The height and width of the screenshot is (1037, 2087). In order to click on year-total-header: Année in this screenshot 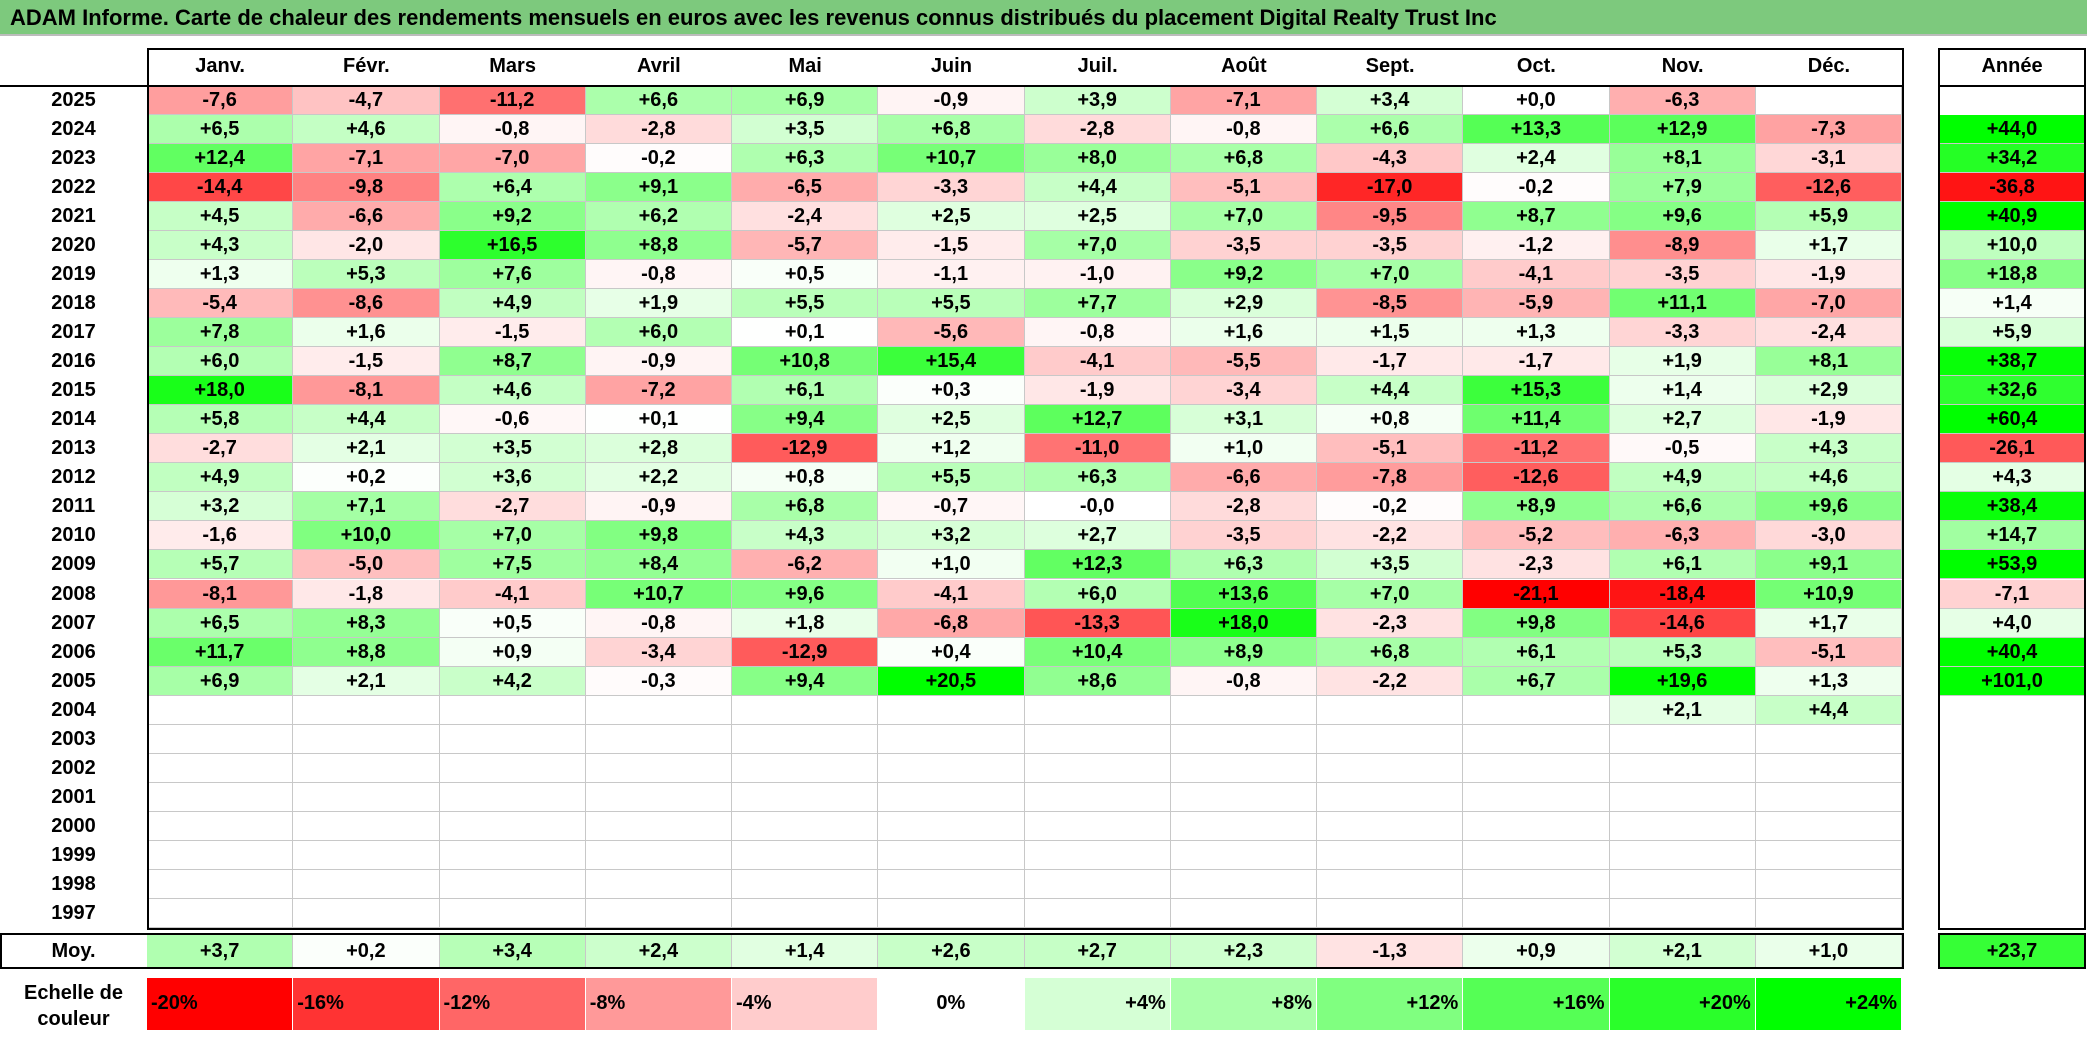, I will do `click(2012, 66)`.